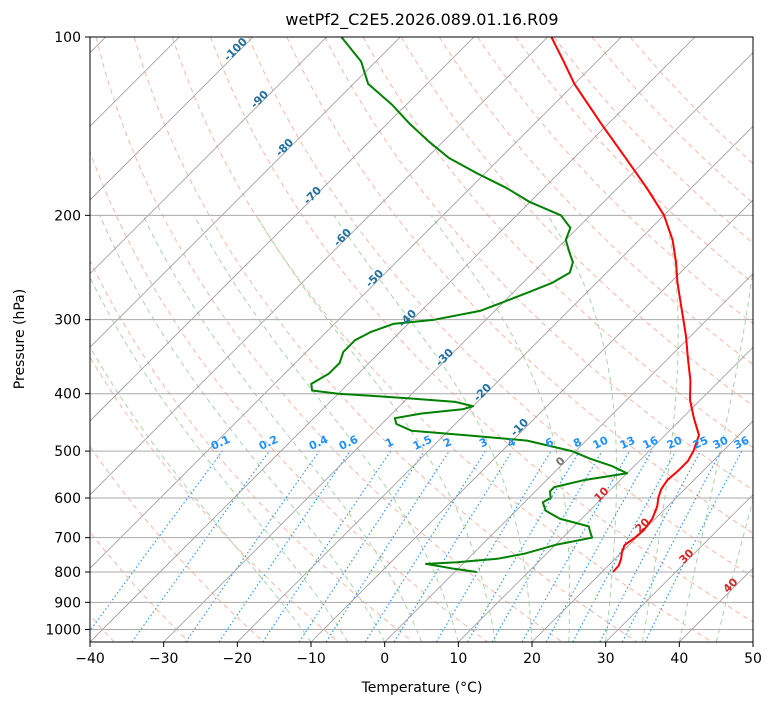  What do you see at coordinates (675, 443) in the screenshot?
I see `mixing-ratio-label: 20` at bounding box center [675, 443].